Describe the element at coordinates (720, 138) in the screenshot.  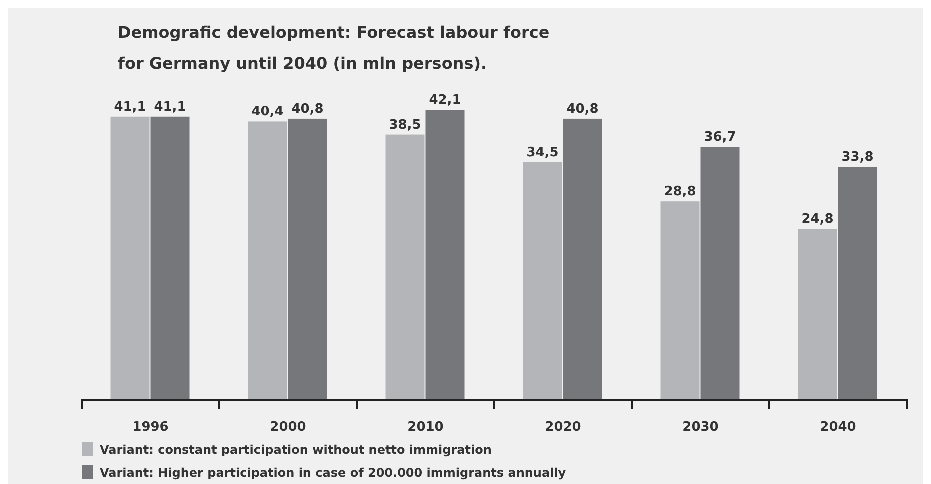
I see `data-label: 36,7` at that location.